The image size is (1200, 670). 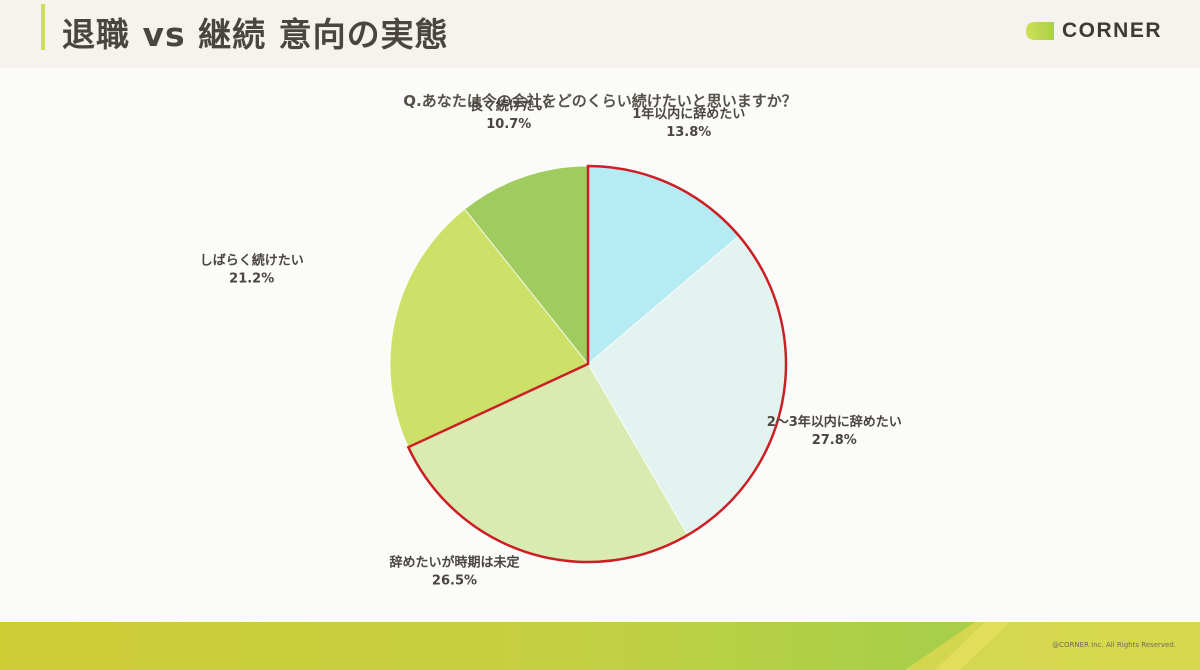 I want to click on header-bar: 退職 vs 継続 意向の実態 CORNER, so click(x=600, y=34).